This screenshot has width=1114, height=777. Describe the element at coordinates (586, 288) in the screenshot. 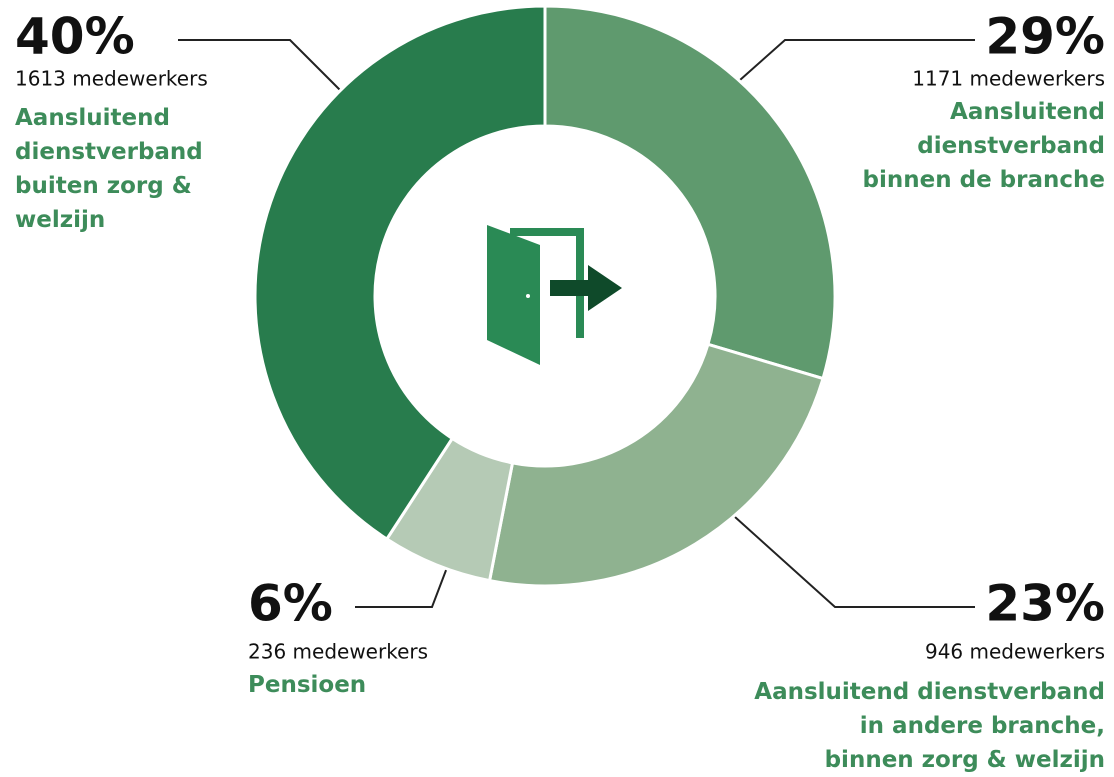

I see `arrow` at that location.